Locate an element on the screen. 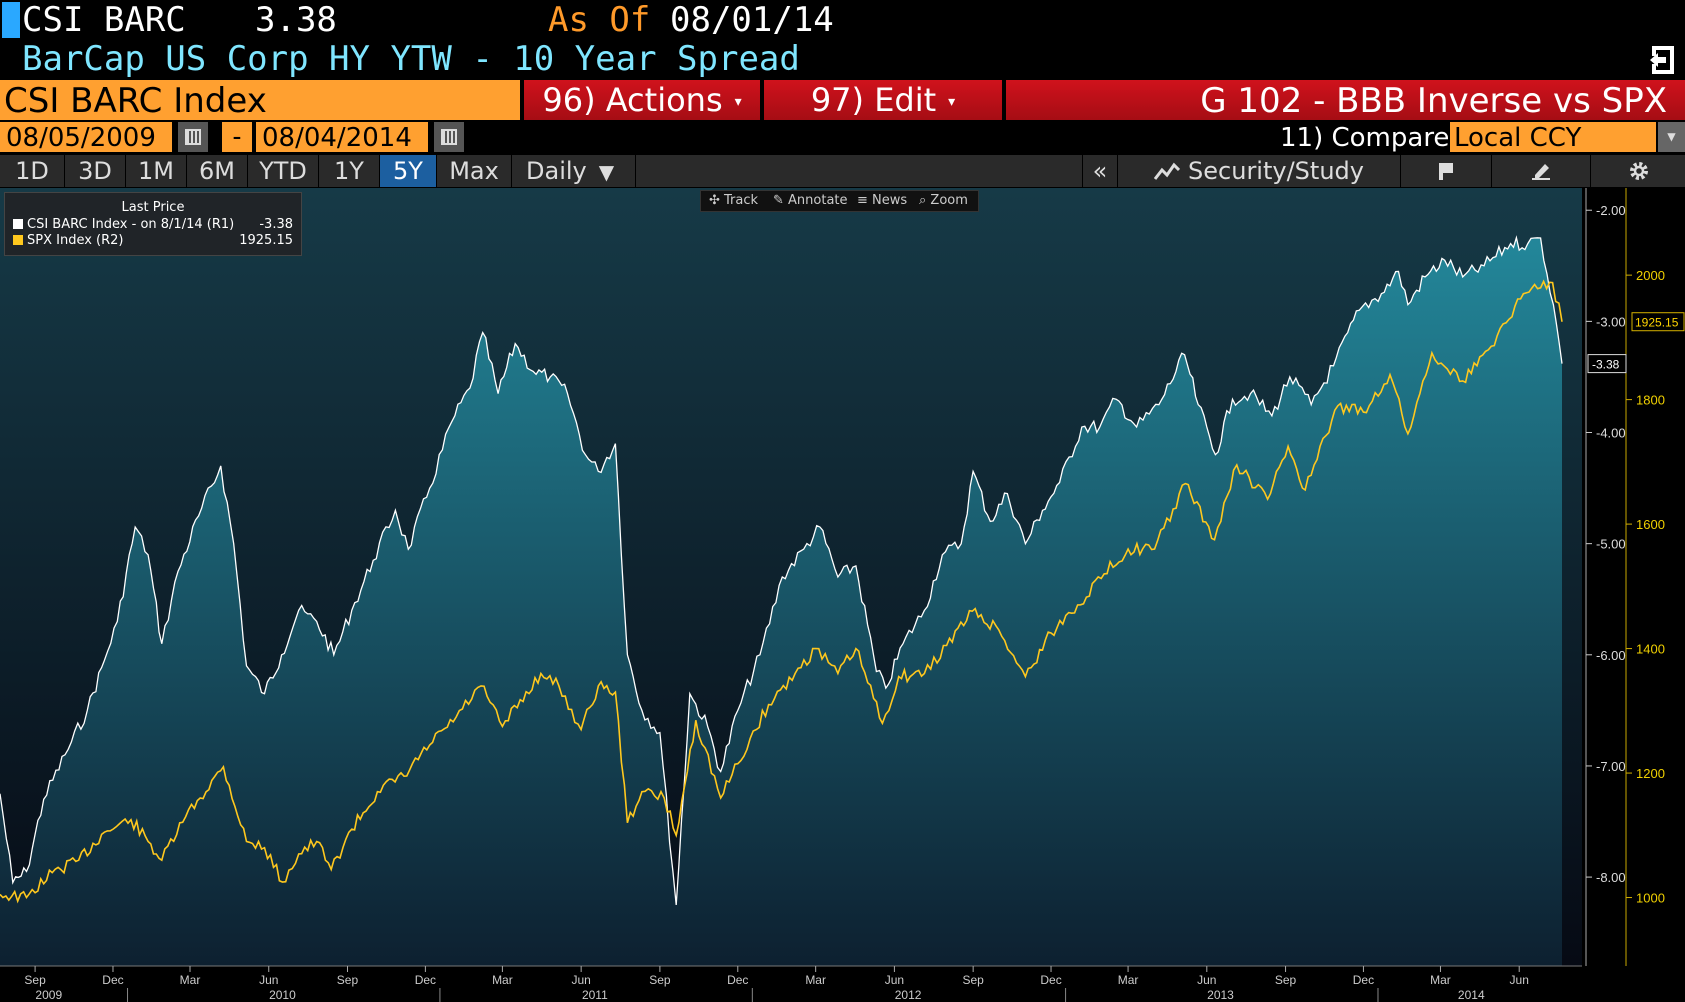 Image resolution: width=1685 pixels, height=1002 pixels. zoom-tool: ⌕ Zoom is located at coordinates (943, 201).